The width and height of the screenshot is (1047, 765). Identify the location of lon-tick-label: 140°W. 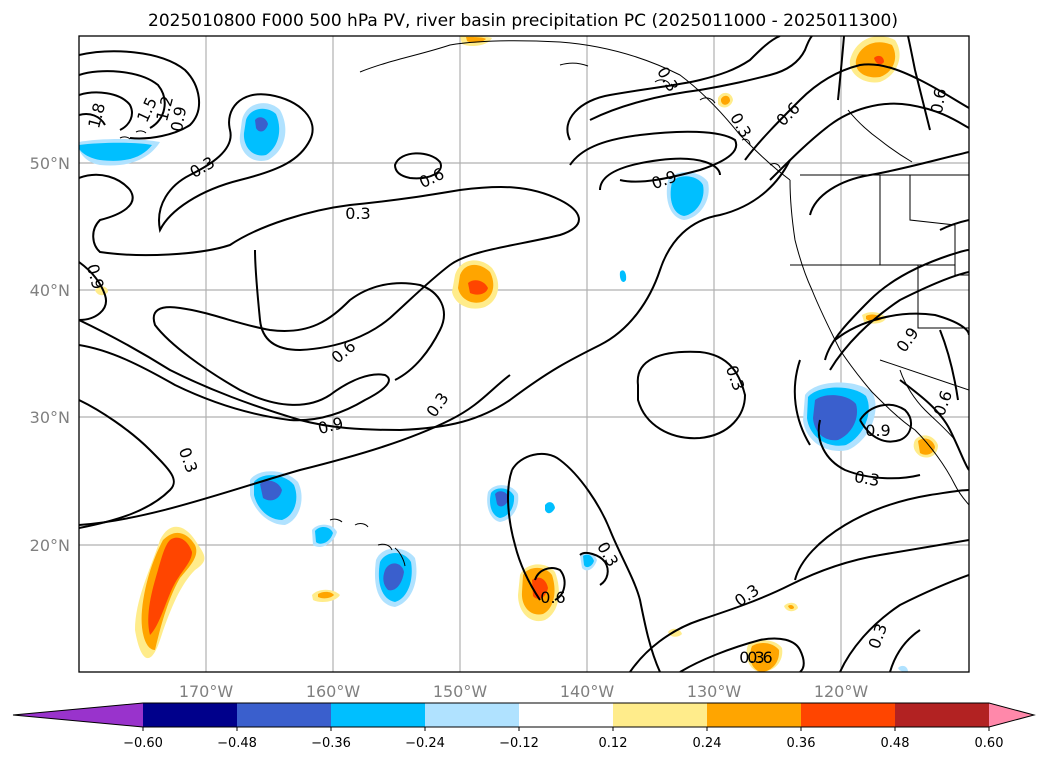
(587, 691).